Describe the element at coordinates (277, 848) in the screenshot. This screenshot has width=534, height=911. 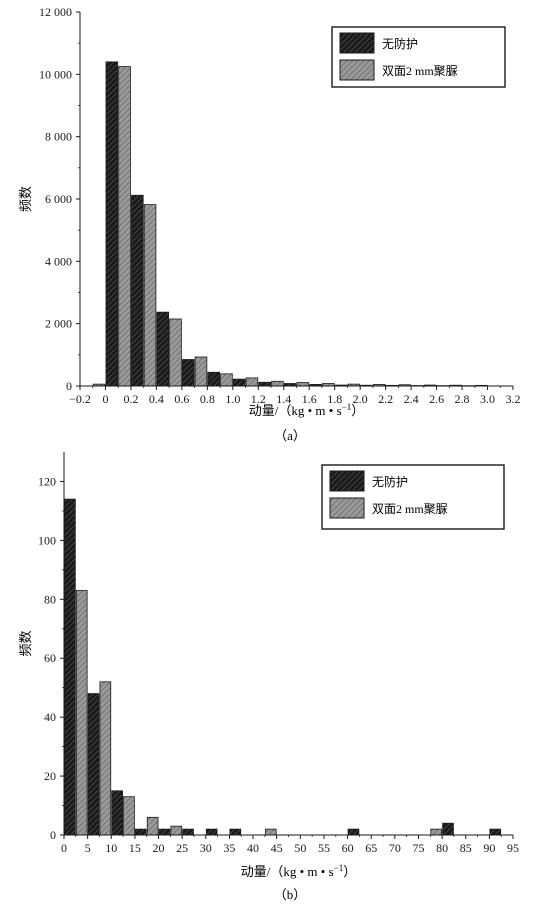
I see `x-tick-label-b-9: 45` at that location.